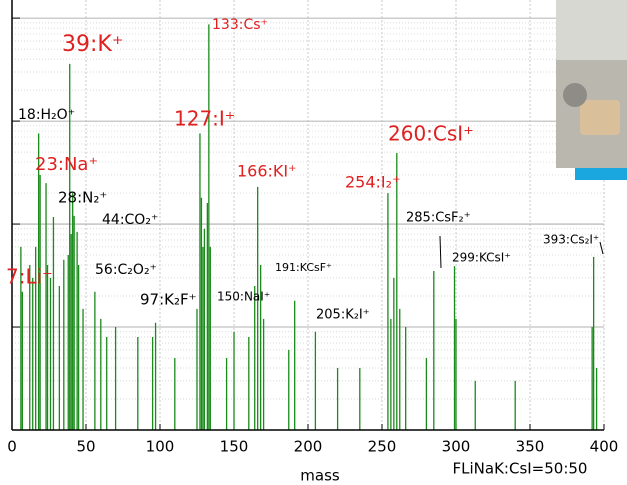 The width and height of the screenshot is (627, 485). Describe the element at coordinates (240, 25) in the screenshot. I see `peak-annotation: 133:Cs⁺` at that location.